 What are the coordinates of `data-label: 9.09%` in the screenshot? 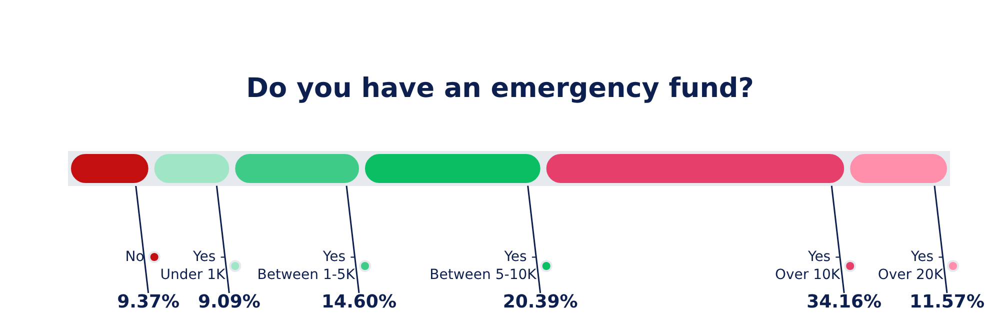 It's located at (229, 302).